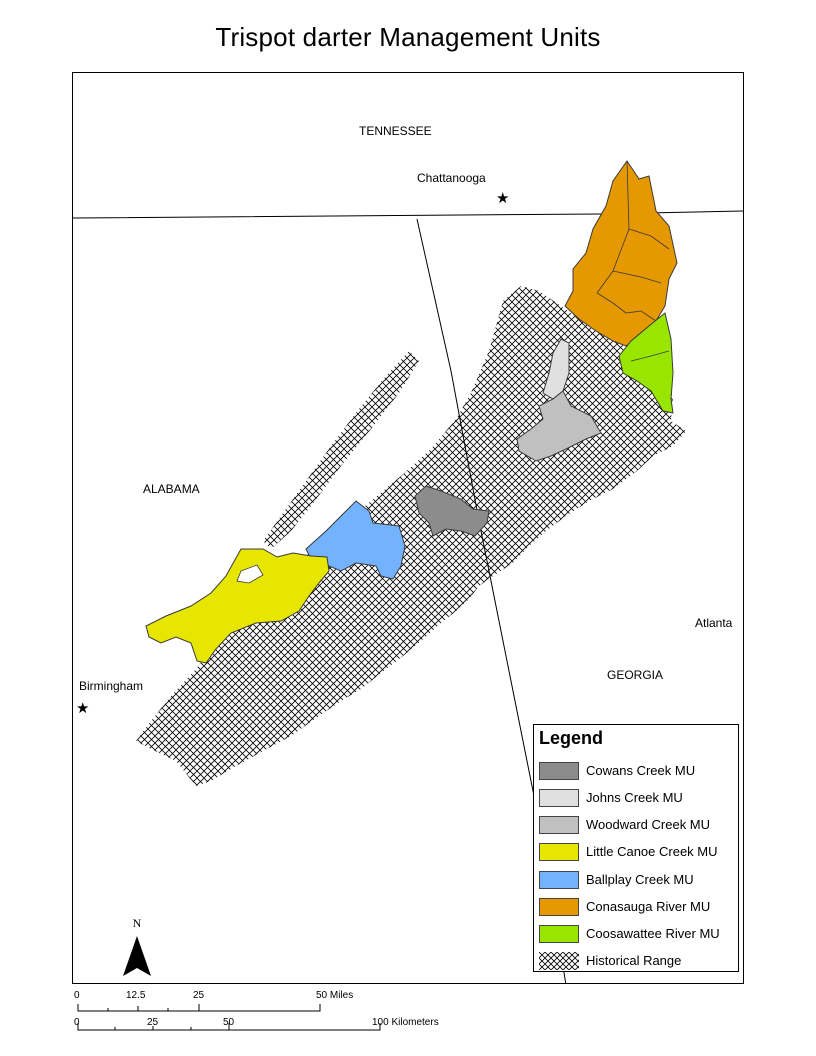 The width and height of the screenshot is (816, 1056). What do you see at coordinates (171, 489) in the screenshot?
I see `state-label-alabama: ALABAMA` at bounding box center [171, 489].